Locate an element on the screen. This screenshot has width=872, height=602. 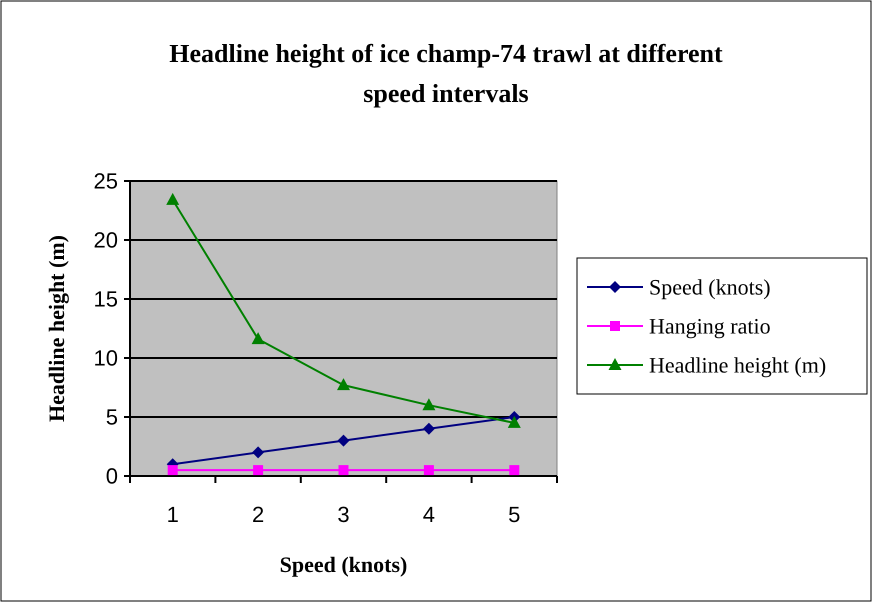
x-tick-label: 5 is located at coordinates (514, 514).